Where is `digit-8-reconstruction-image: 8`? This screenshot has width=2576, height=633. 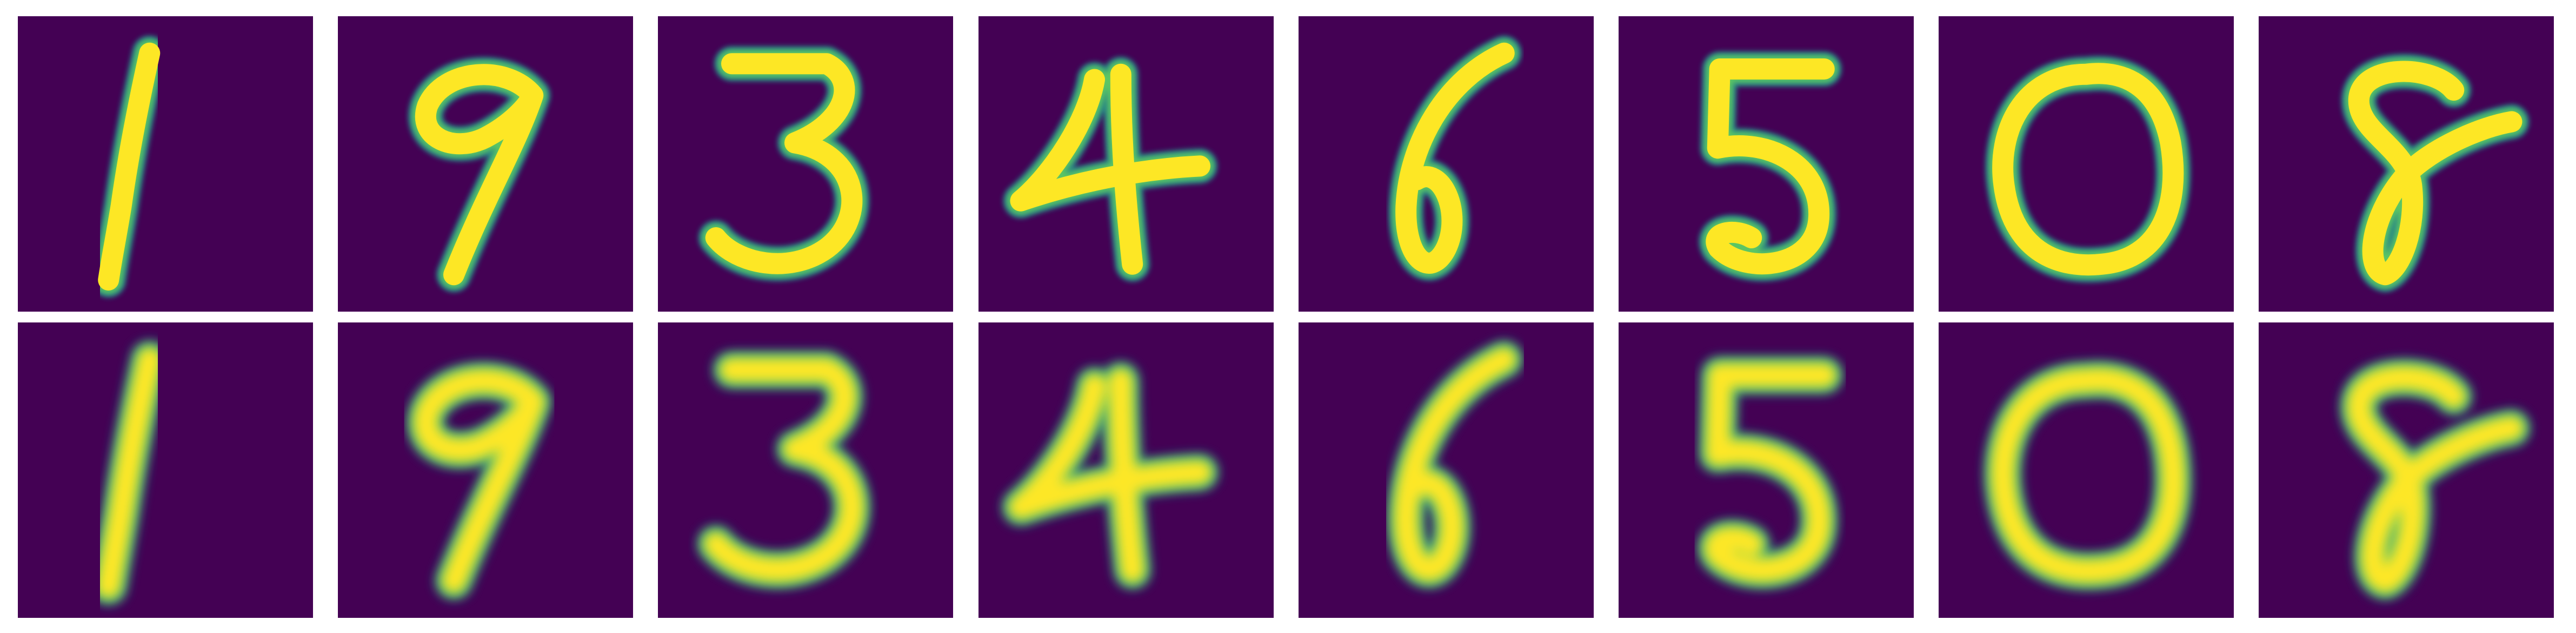
digit-8-reconstruction-image: 8 is located at coordinates (2406, 470).